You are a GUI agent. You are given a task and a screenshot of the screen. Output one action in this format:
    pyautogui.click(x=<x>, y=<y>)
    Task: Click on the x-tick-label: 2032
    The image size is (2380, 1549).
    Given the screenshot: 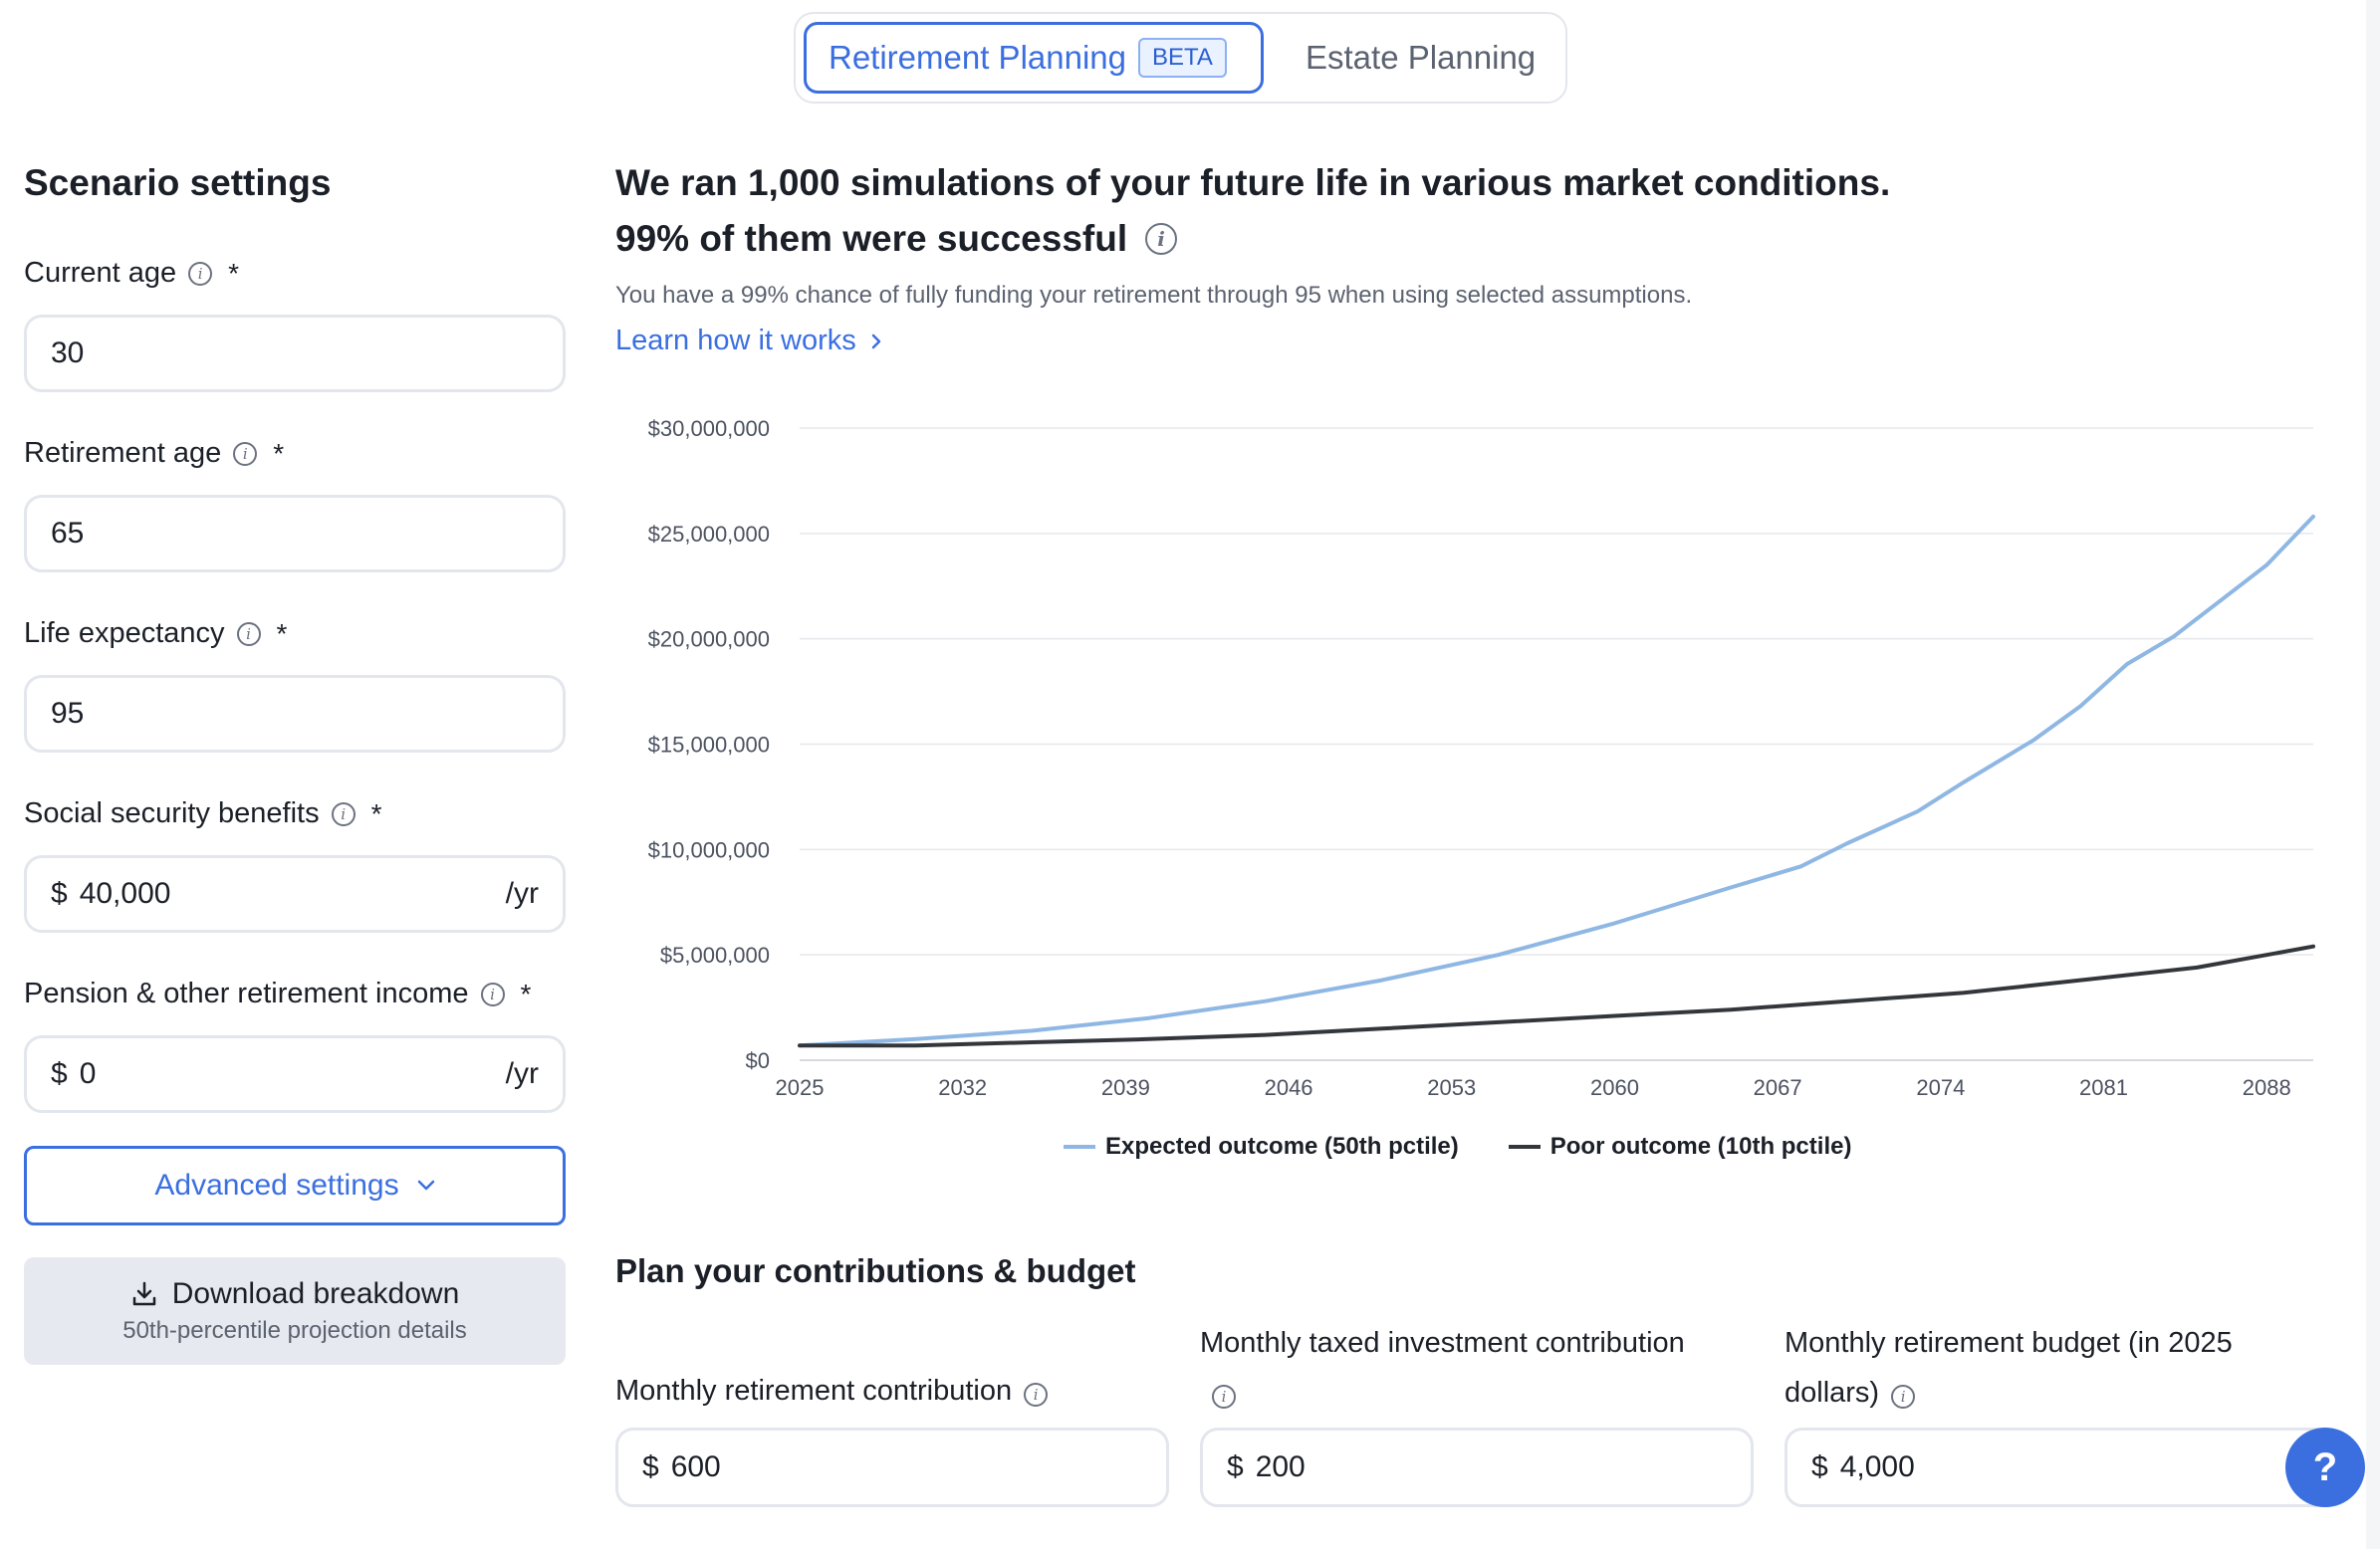 What is the action you would take?
    pyautogui.click(x=962, y=1088)
    